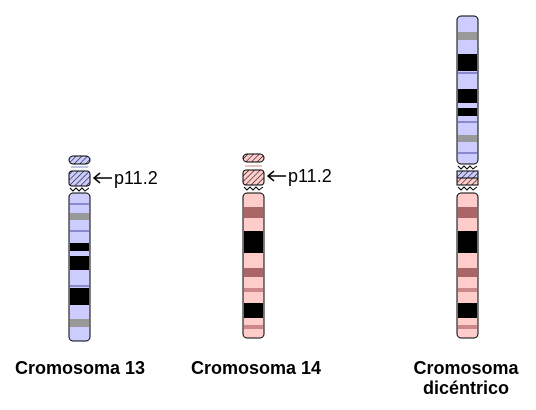  Describe the element at coordinates (79, 189) in the screenshot. I see `chr13-centromere` at that location.